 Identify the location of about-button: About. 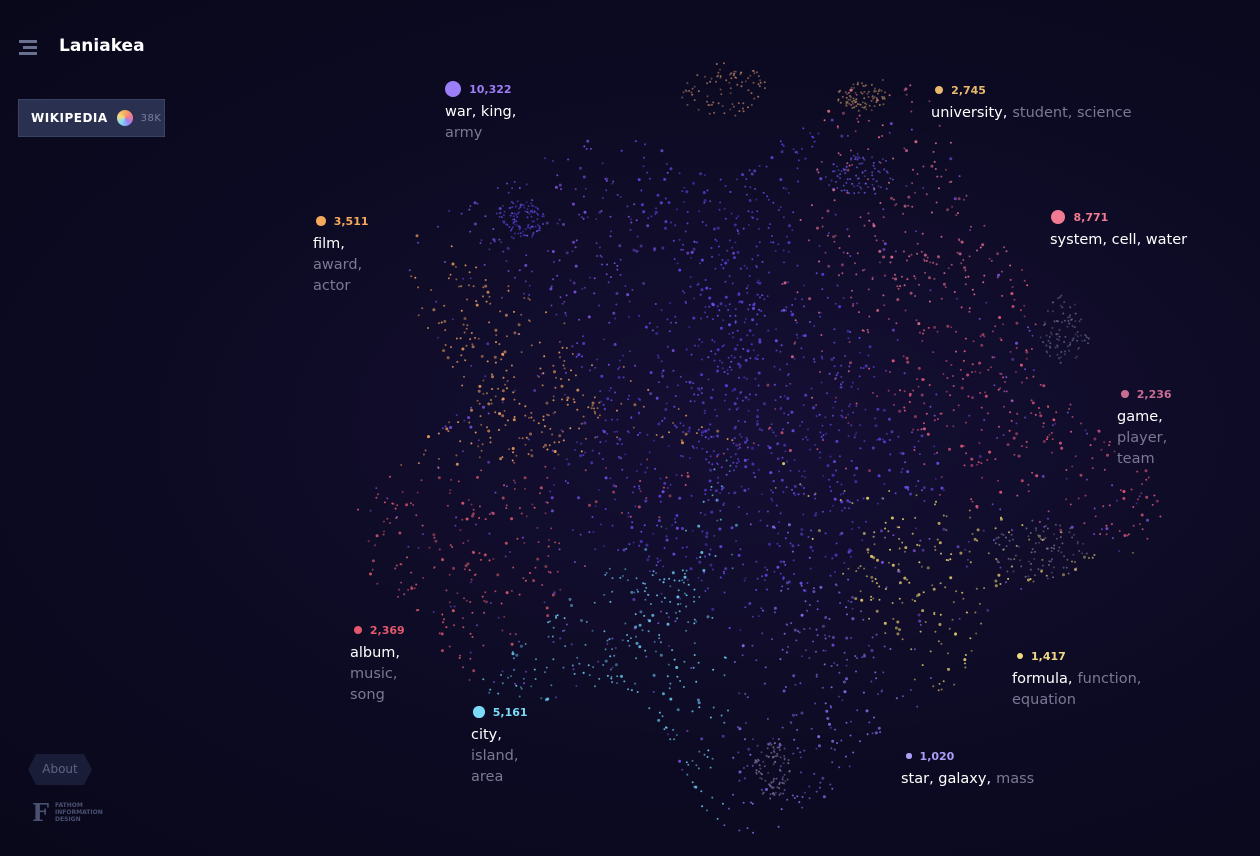
(60, 769).